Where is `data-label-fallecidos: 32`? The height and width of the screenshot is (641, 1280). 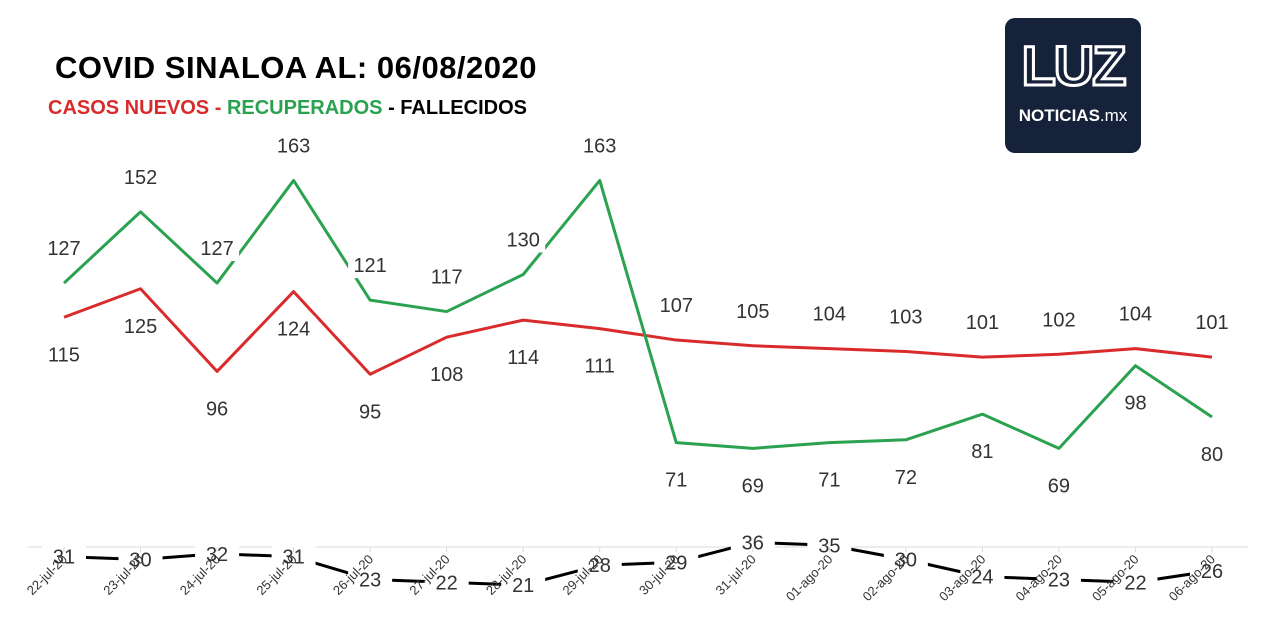 data-label-fallecidos: 32 is located at coordinates (217, 555).